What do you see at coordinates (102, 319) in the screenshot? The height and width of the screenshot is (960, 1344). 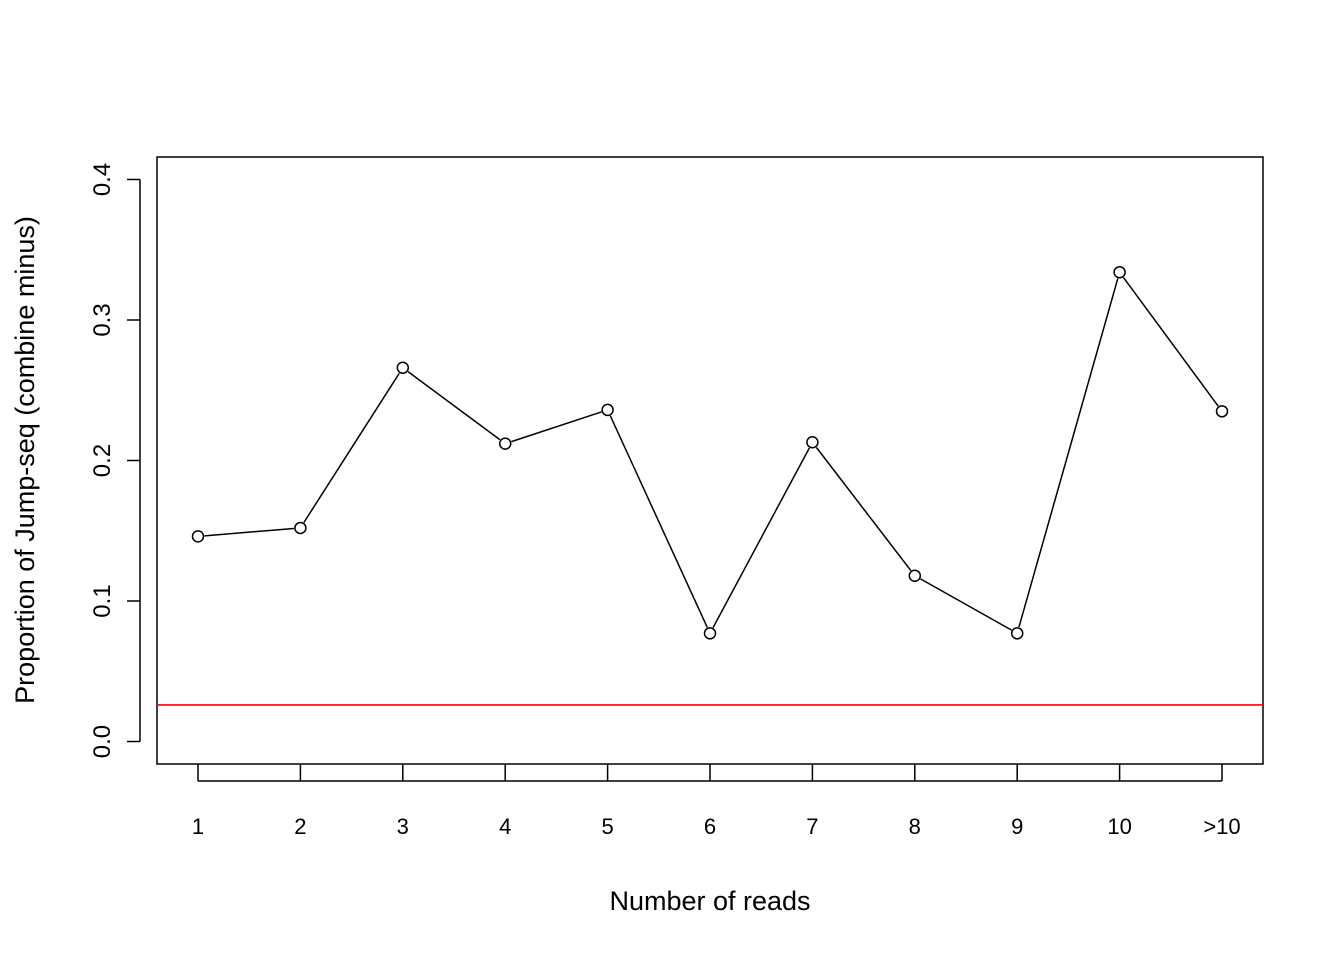 I see `y-tick-label: 0.3` at bounding box center [102, 319].